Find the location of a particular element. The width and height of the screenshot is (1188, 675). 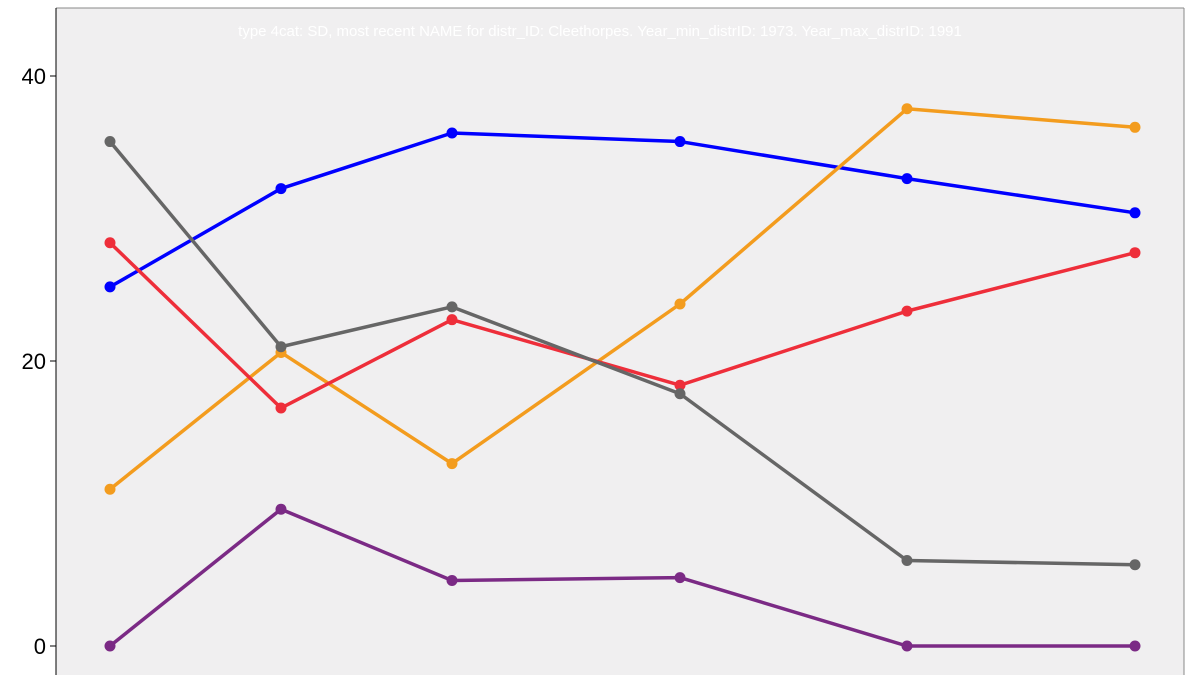

y-tick-label: 0 is located at coordinates (40, 646).